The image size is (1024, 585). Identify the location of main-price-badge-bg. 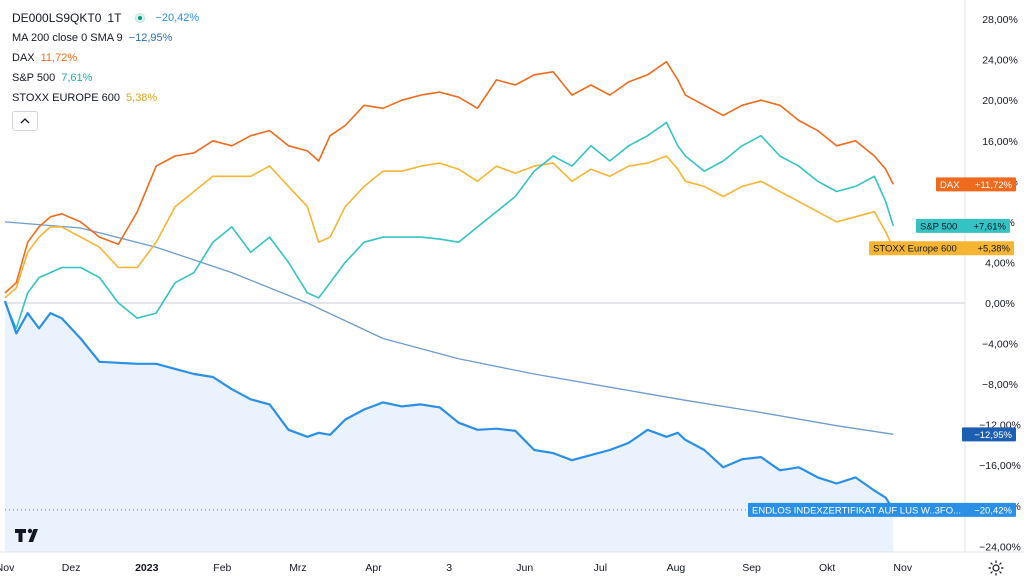
(882, 509).